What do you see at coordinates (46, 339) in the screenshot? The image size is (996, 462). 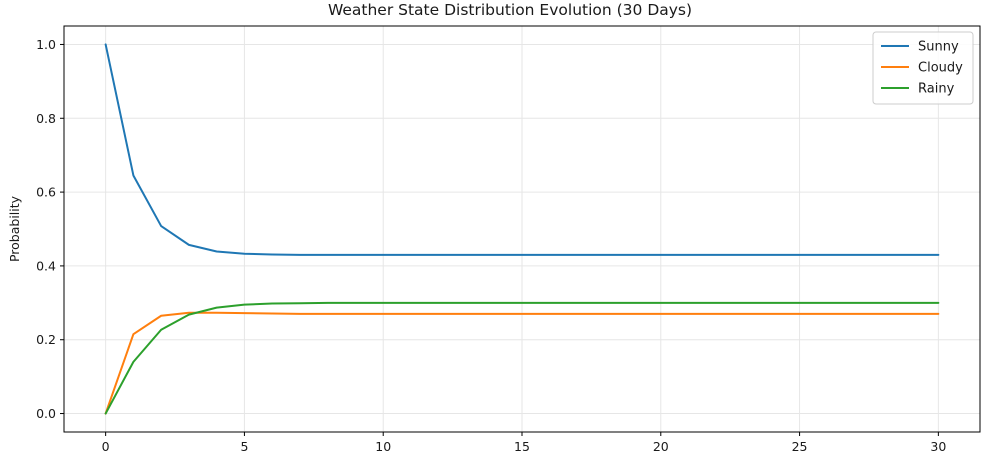 I see `y-tick-label: 0.2` at bounding box center [46, 339].